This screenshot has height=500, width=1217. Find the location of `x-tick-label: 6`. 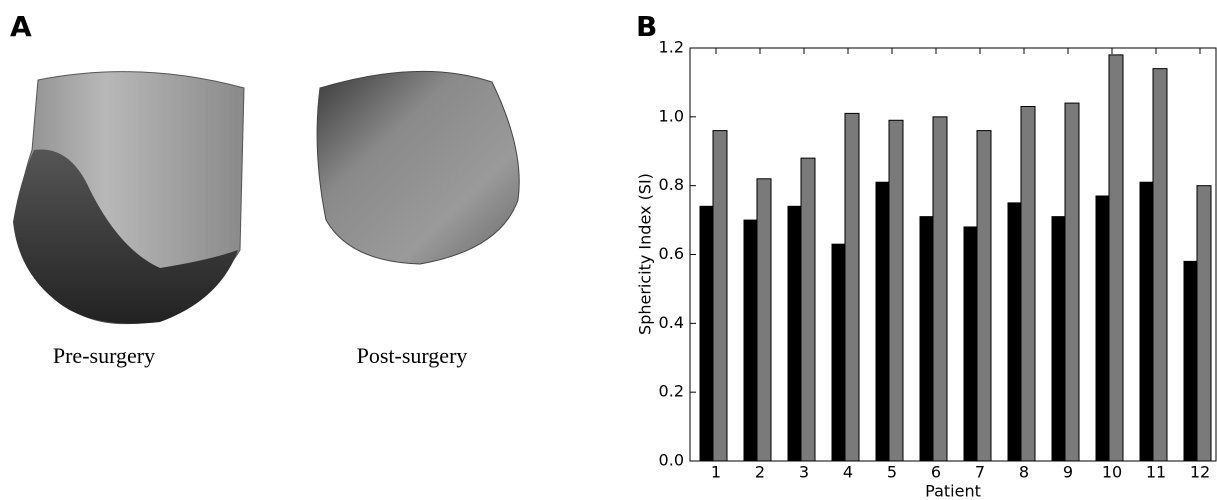

x-tick-label: 6 is located at coordinates (936, 472).